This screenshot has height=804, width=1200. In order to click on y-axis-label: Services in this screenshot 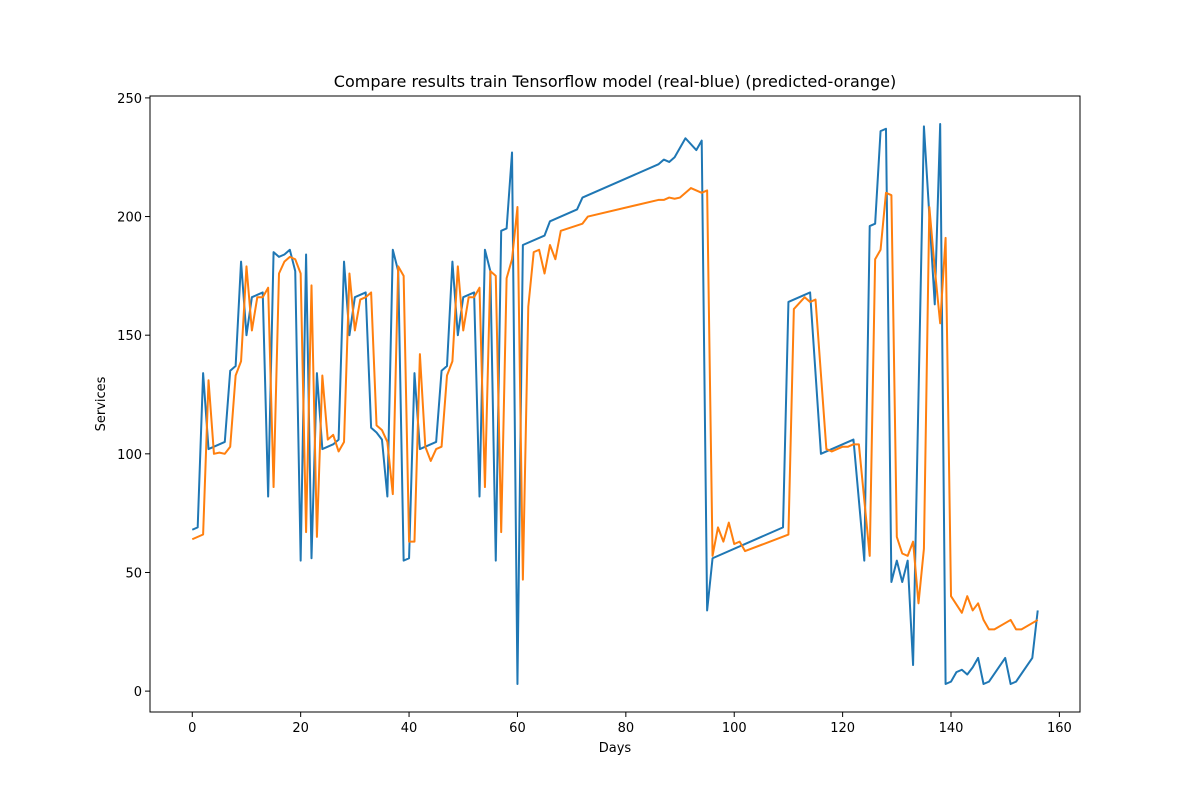, I will do `click(101, 403)`.